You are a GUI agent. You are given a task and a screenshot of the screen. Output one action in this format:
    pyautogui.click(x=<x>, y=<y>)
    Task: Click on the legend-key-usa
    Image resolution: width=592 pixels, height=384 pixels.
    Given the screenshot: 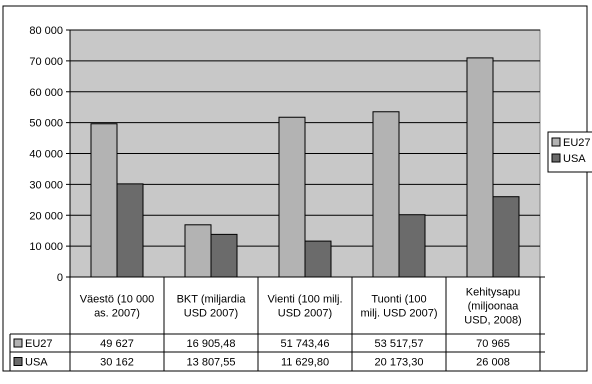 What is the action you would take?
    pyautogui.click(x=556, y=158)
    